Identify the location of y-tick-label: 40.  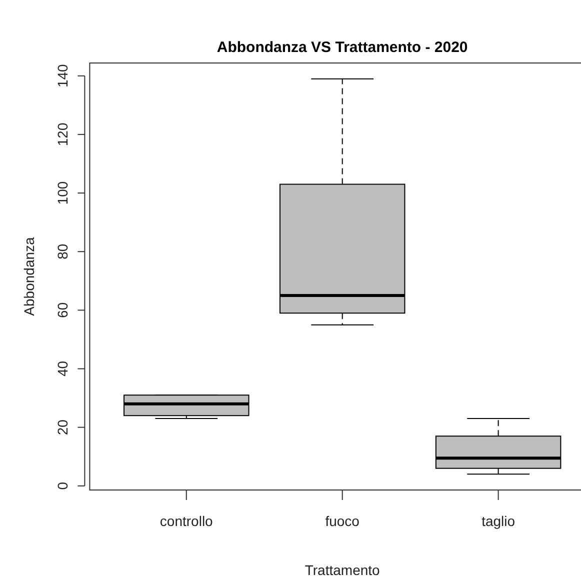
(62, 368).